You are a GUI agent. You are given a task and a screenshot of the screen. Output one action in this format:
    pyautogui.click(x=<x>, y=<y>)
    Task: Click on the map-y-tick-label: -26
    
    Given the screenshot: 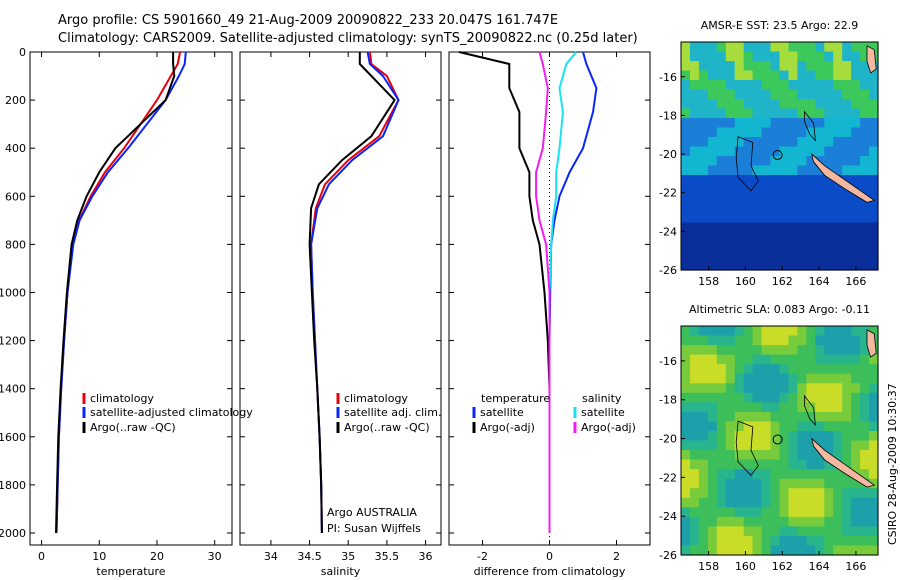 What is the action you would take?
    pyautogui.click(x=668, y=270)
    